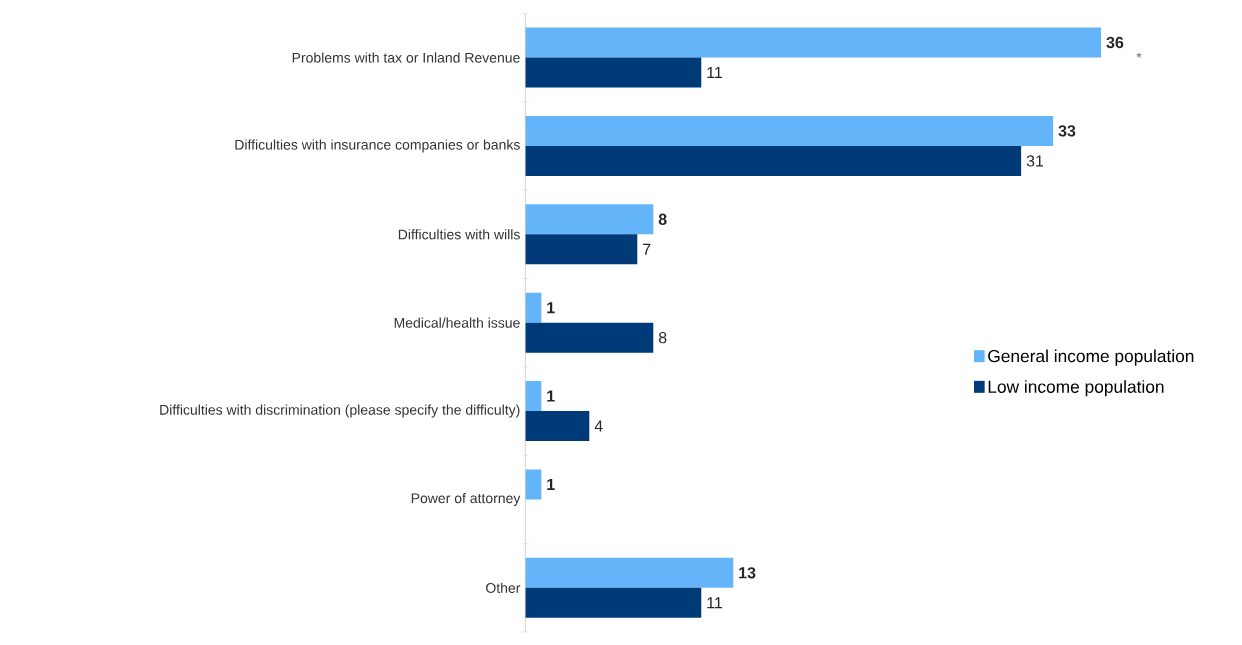 The image size is (1242, 645). What do you see at coordinates (1067, 131) in the screenshot?
I see `data-label: 33` at bounding box center [1067, 131].